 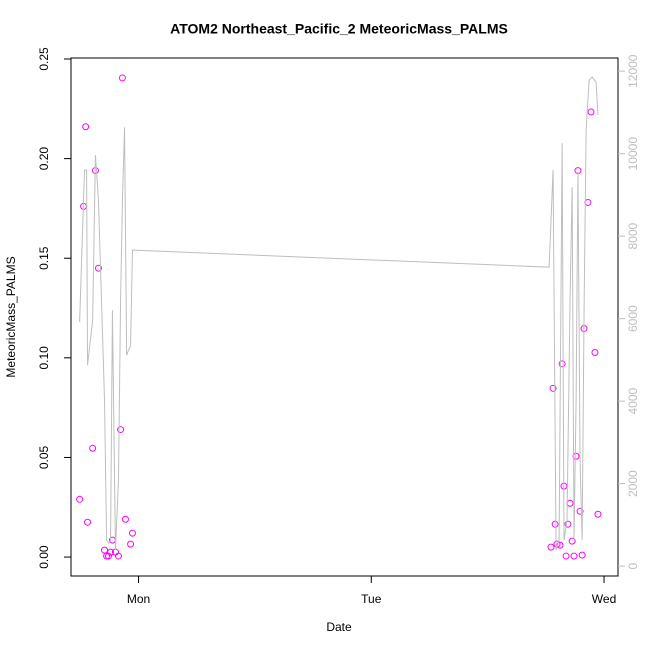 What do you see at coordinates (11, 316) in the screenshot?
I see `y-axis-label: MeteoricMass_PALMS` at bounding box center [11, 316].